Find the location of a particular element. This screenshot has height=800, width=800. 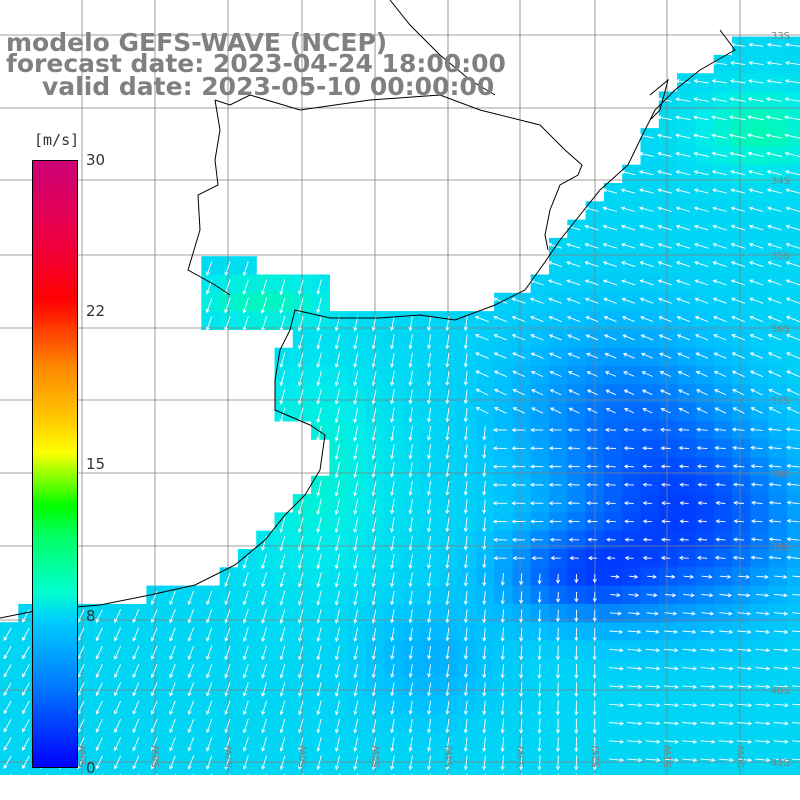

lat-label: 35S is located at coordinates (780, 256).